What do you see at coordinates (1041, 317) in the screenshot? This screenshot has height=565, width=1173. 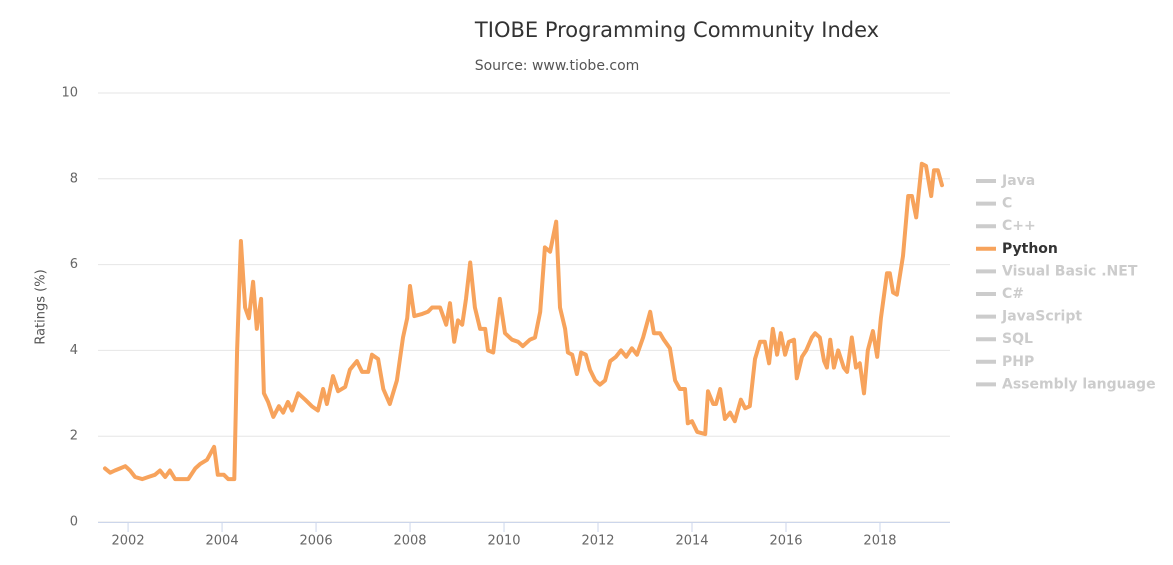 I see `legend-item: JavaScript` at bounding box center [1041, 317].